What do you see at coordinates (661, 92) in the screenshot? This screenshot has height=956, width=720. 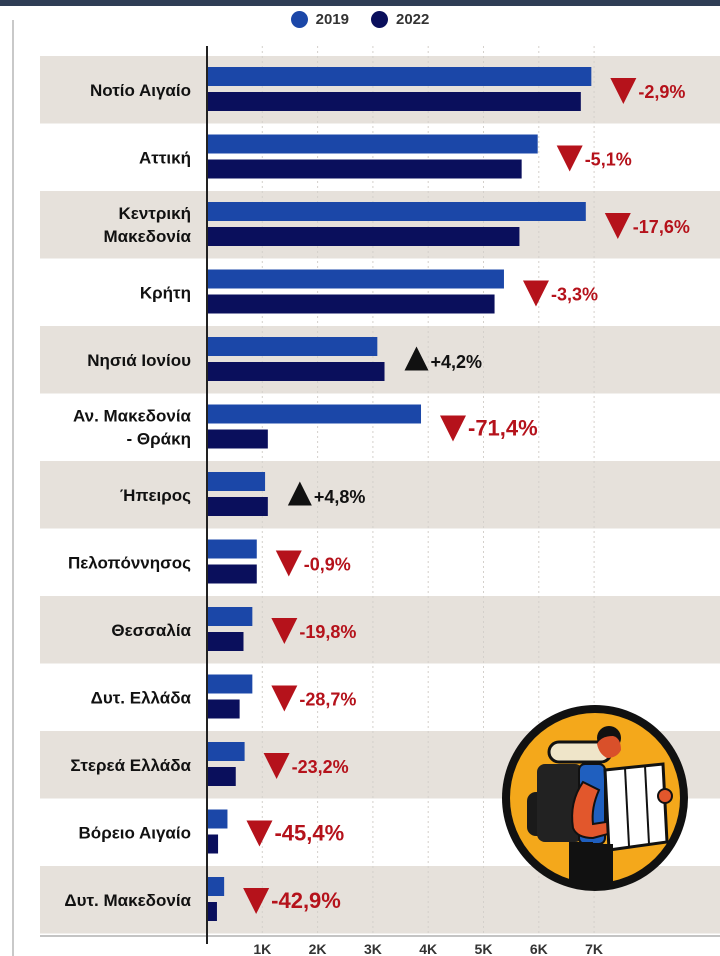 I see `change-label: -2,9%` at bounding box center [661, 92].